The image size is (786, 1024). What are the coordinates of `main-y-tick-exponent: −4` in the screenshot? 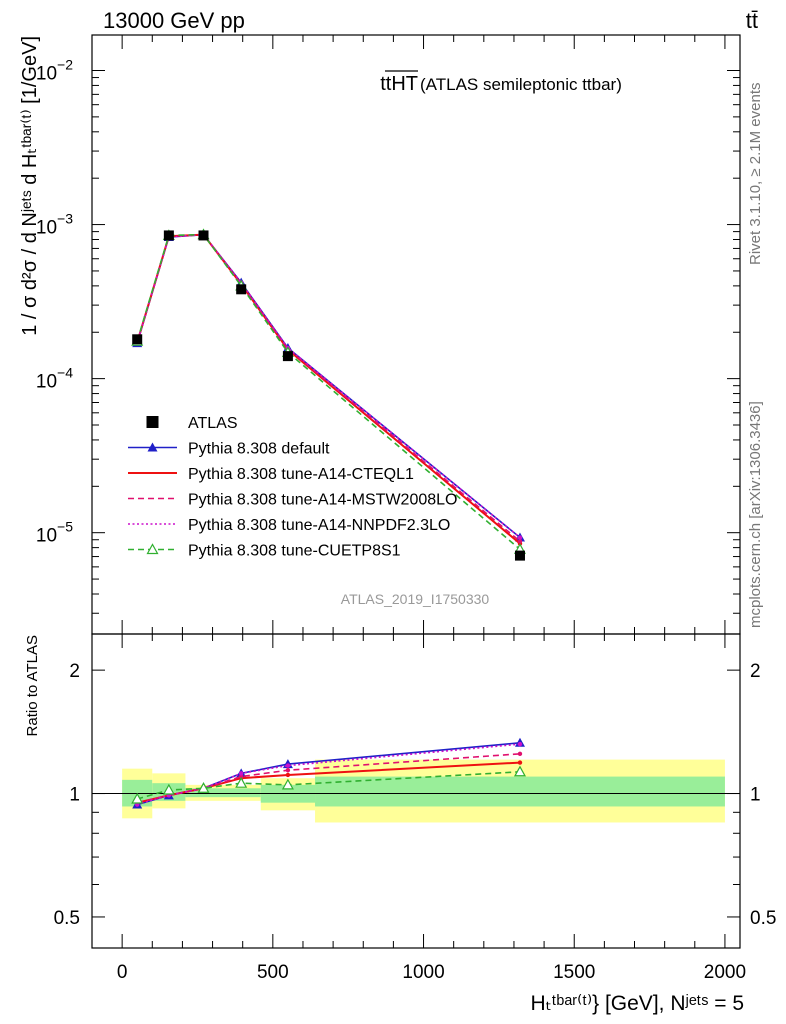 It's located at (65, 373).